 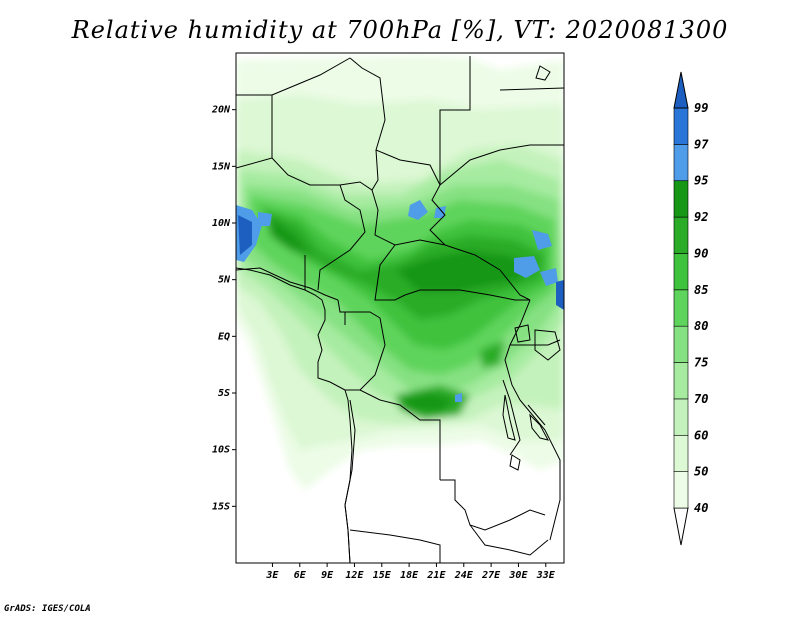 I want to click on colorbar-label: 90, so click(x=701, y=253).